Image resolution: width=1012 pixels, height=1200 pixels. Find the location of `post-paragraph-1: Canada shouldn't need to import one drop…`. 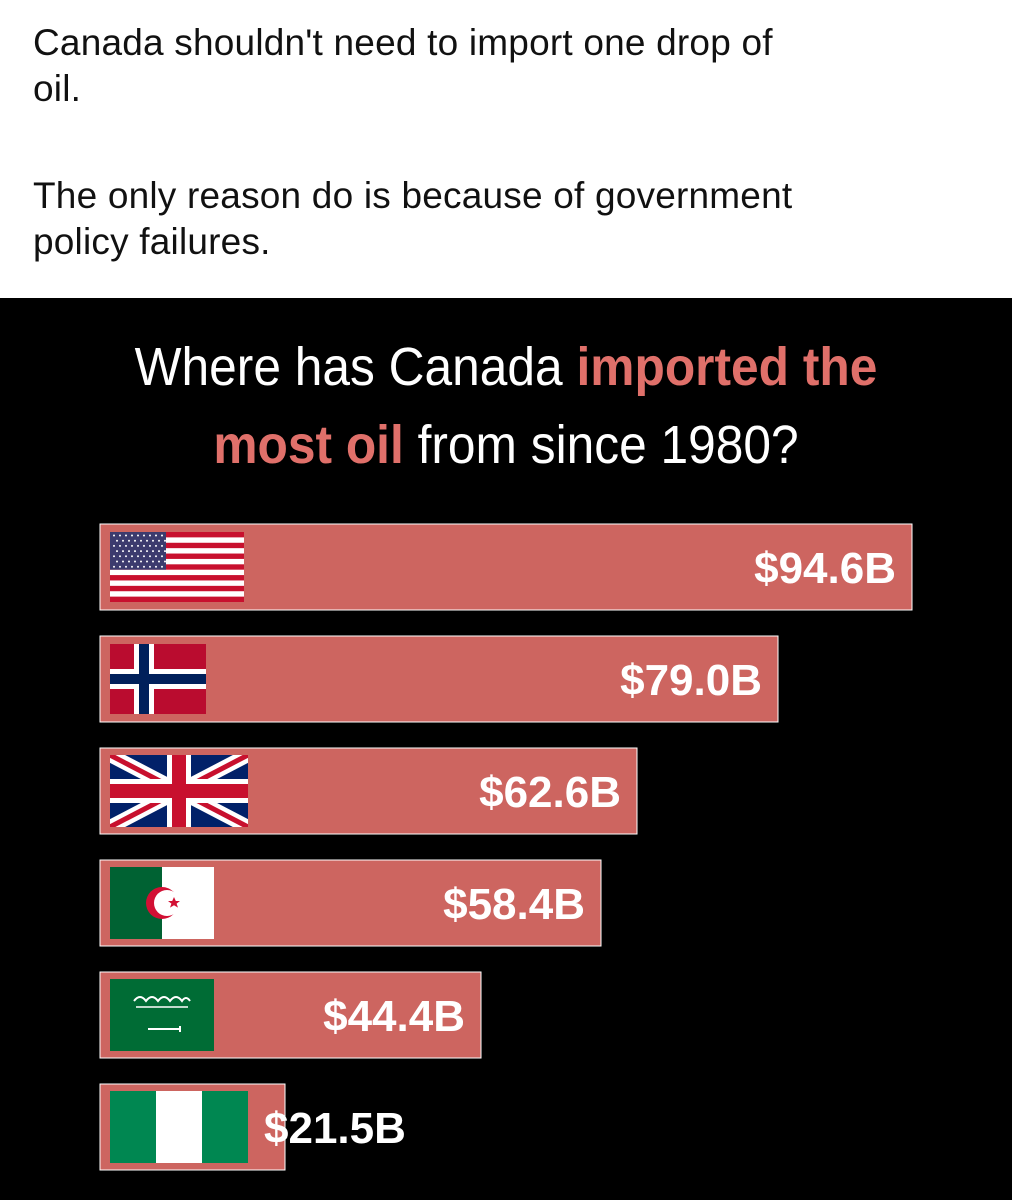

post-paragraph-1: Canada shouldn't need to import one drop… is located at coordinates (403, 65).